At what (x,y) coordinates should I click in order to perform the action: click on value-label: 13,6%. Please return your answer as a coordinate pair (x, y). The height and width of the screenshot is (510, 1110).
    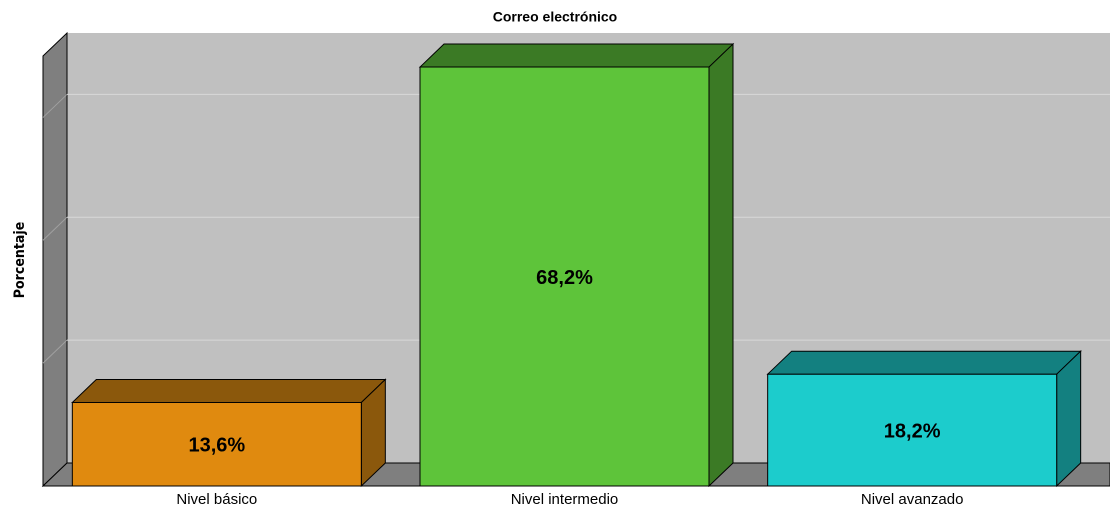
    Looking at the image, I should click on (216, 446).